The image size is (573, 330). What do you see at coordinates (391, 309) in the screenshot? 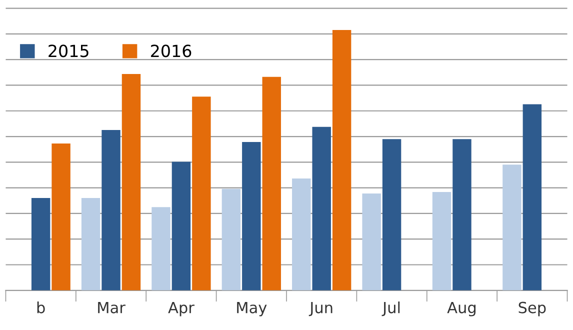
I see `x-tick-label: Jul` at bounding box center [391, 309].